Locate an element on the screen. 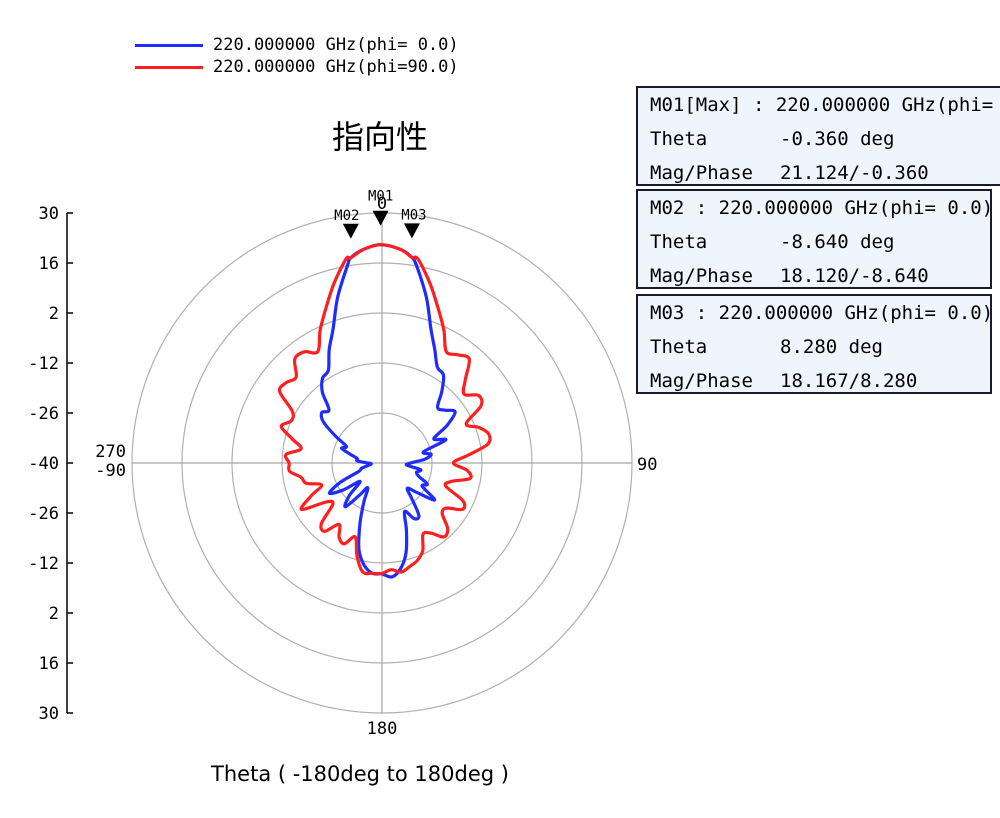  marker-header-m03: M03 : 220.000000 GHz(phi= 0.0) is located at coordinates (821, 313).